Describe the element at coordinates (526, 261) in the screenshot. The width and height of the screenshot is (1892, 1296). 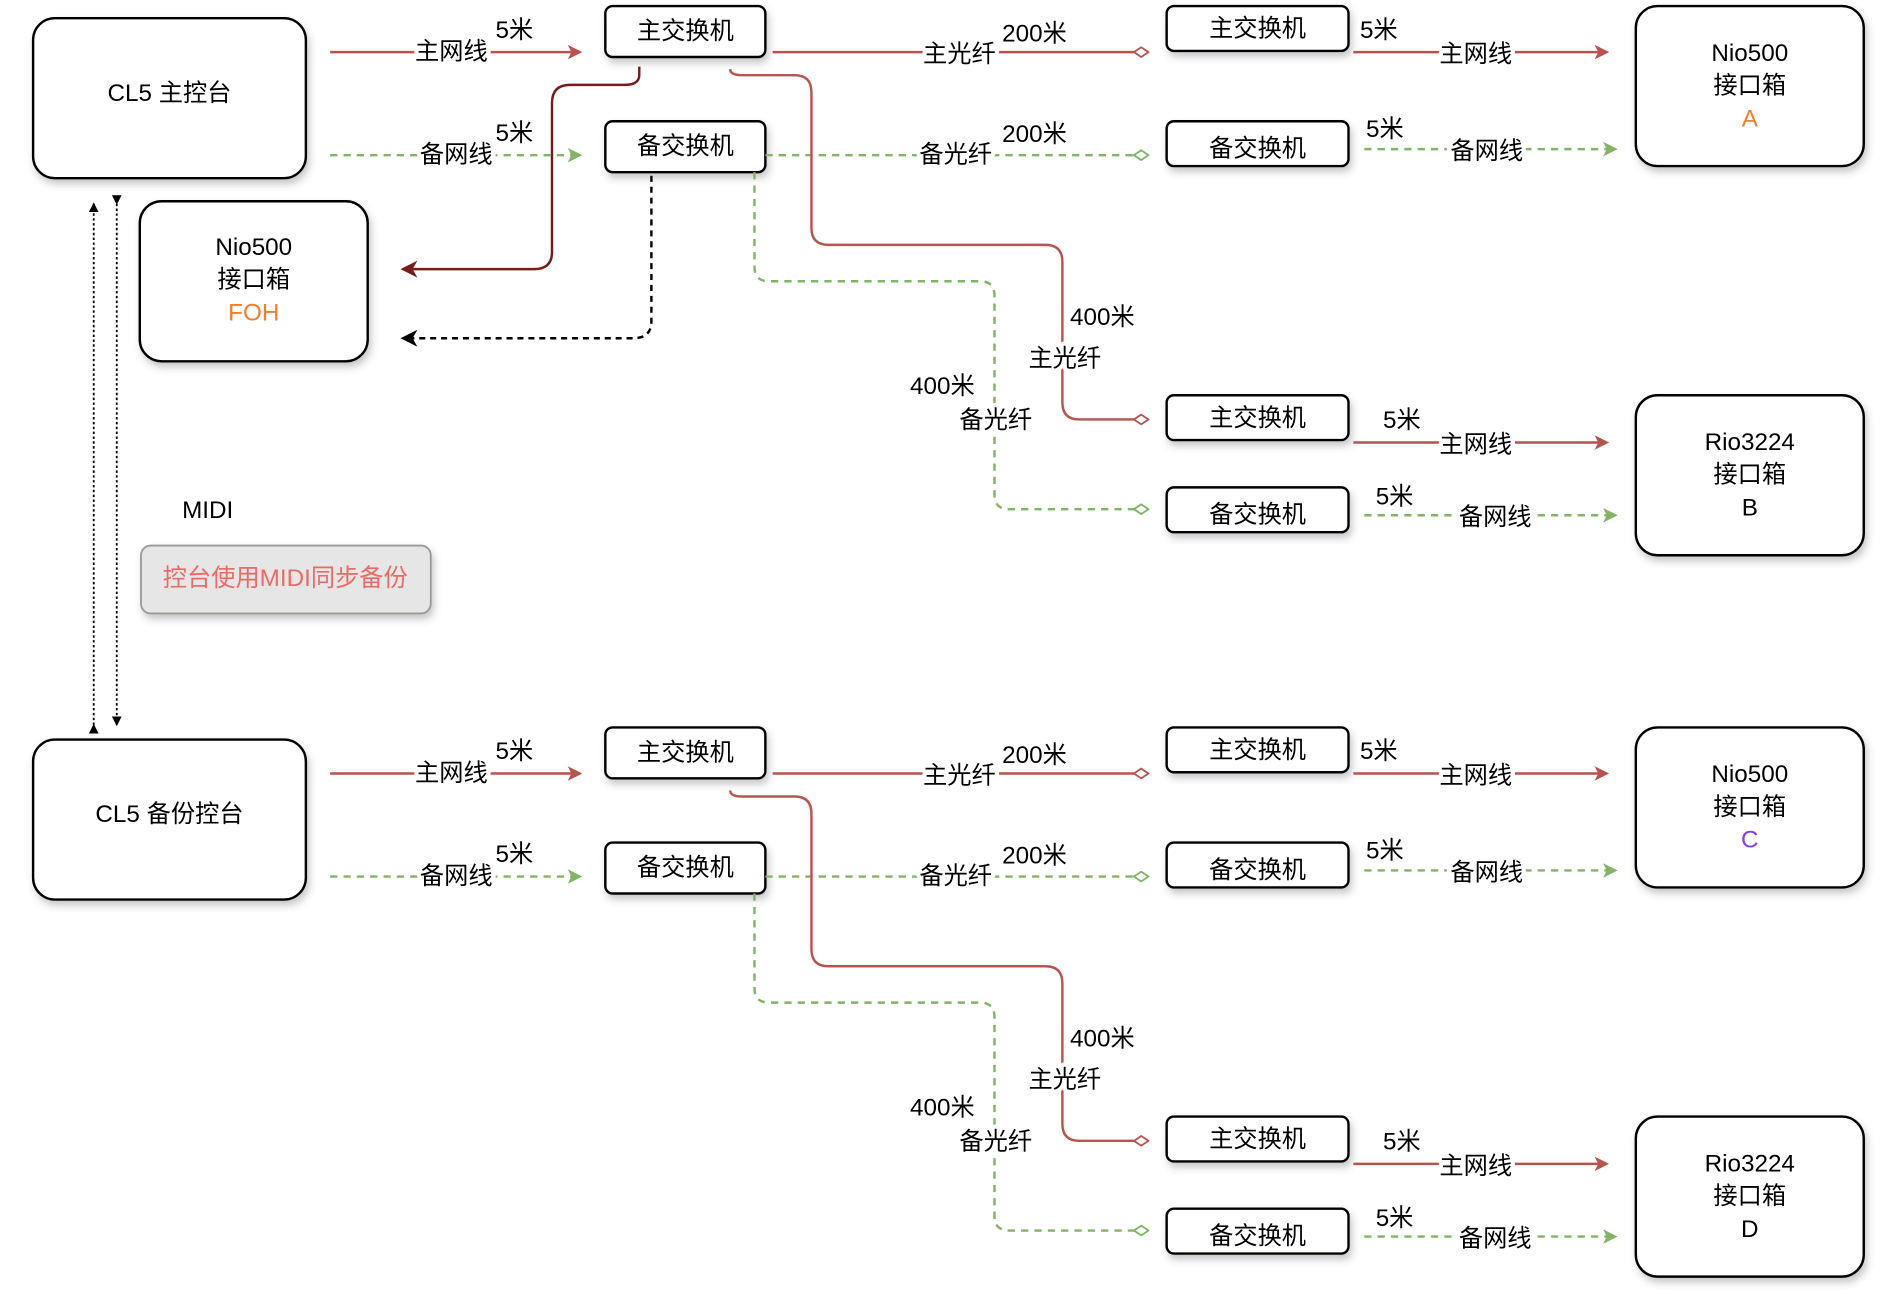
I see `foh-backup-link` at that location.